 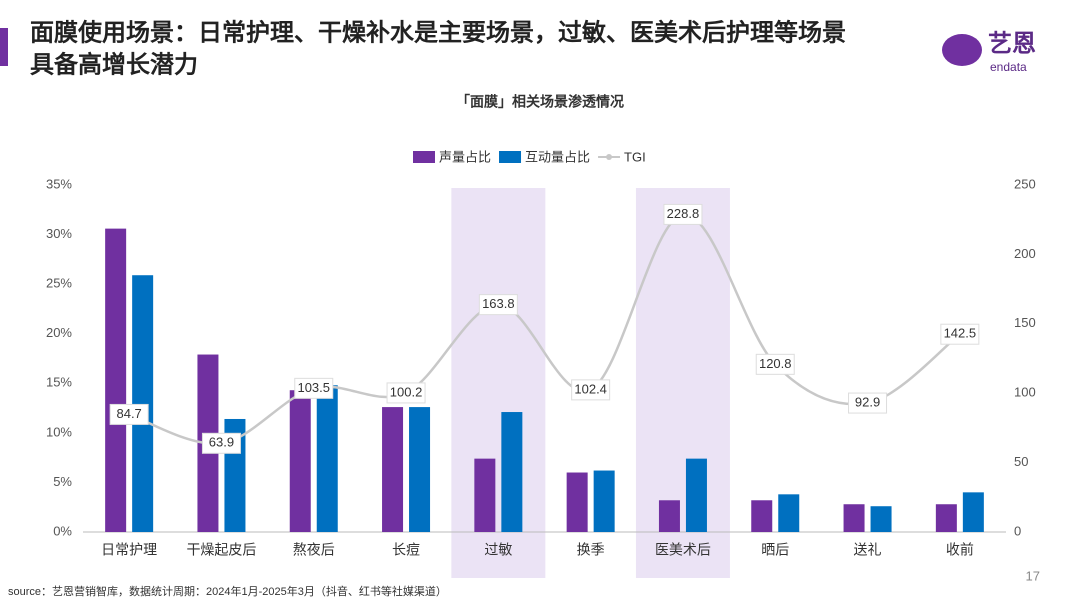 What do you see at coordinates (1012, 43) in the screenshot?
I see `logo-text: 艺恩` at bounding box center [1012, 43].